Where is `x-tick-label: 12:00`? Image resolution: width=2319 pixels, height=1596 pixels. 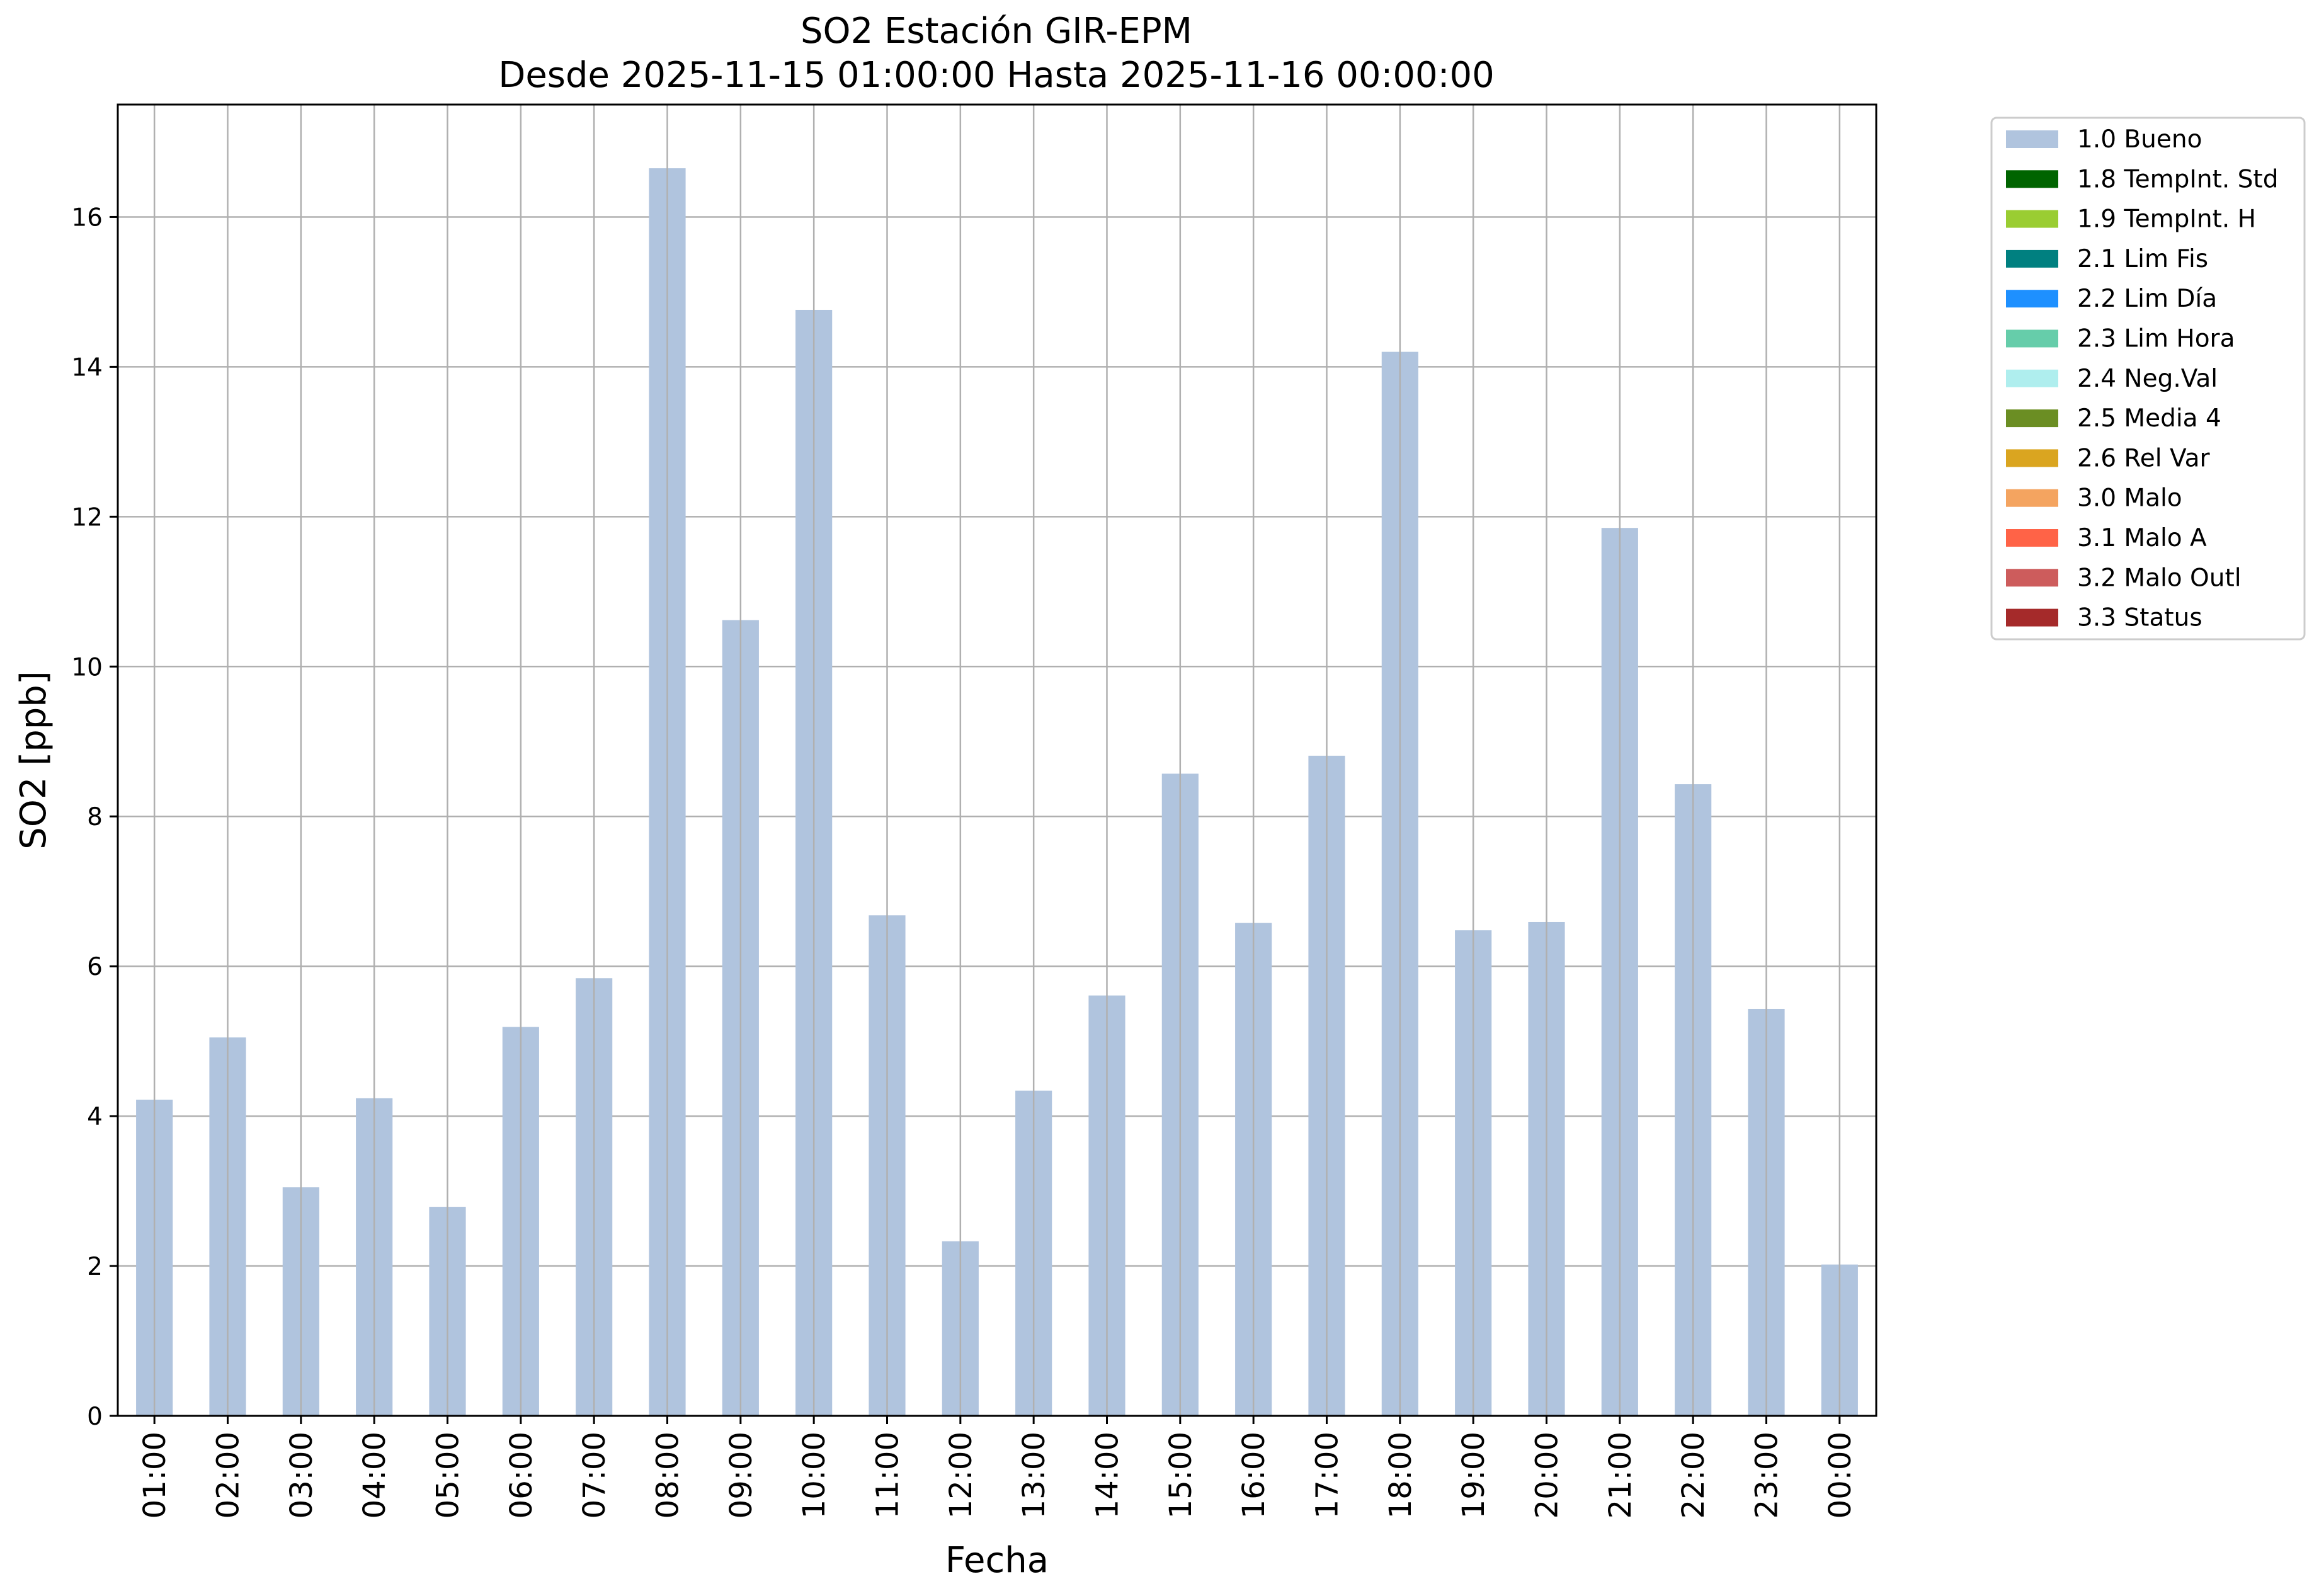 x-tick-label: 12:00 is located at coordinates (961, 1475).